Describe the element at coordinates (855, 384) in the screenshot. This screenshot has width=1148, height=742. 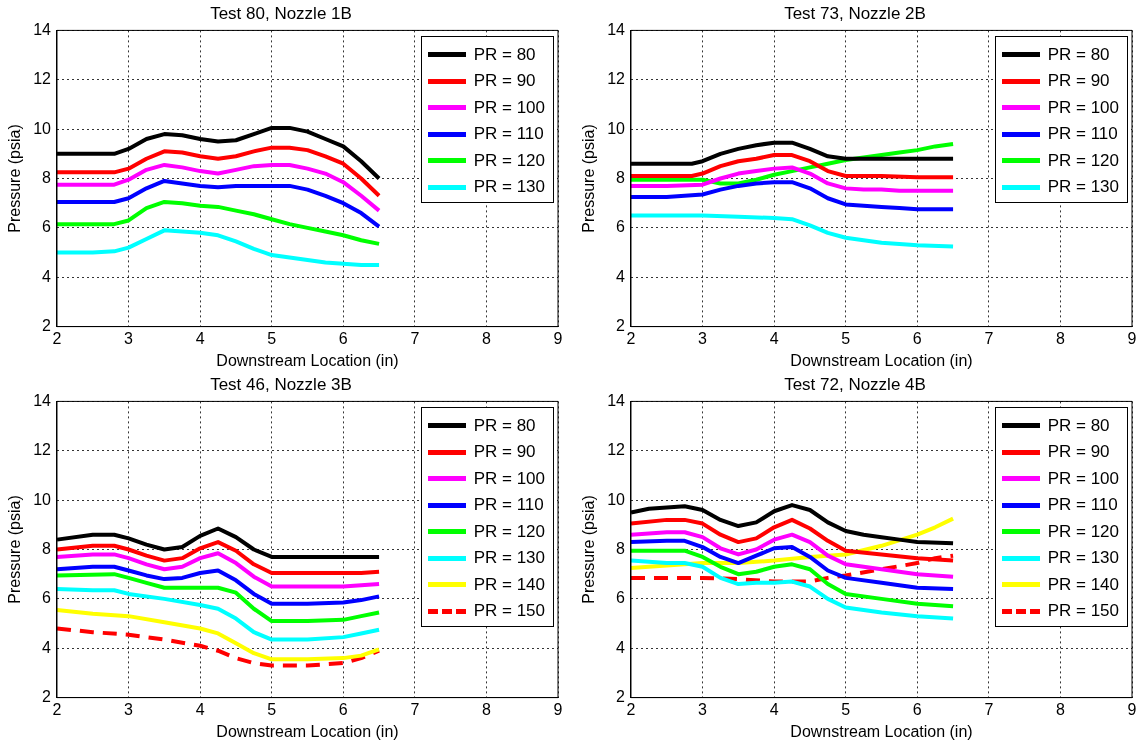
I see `chart-title: Test 72, Nozzle 4B` at that location.